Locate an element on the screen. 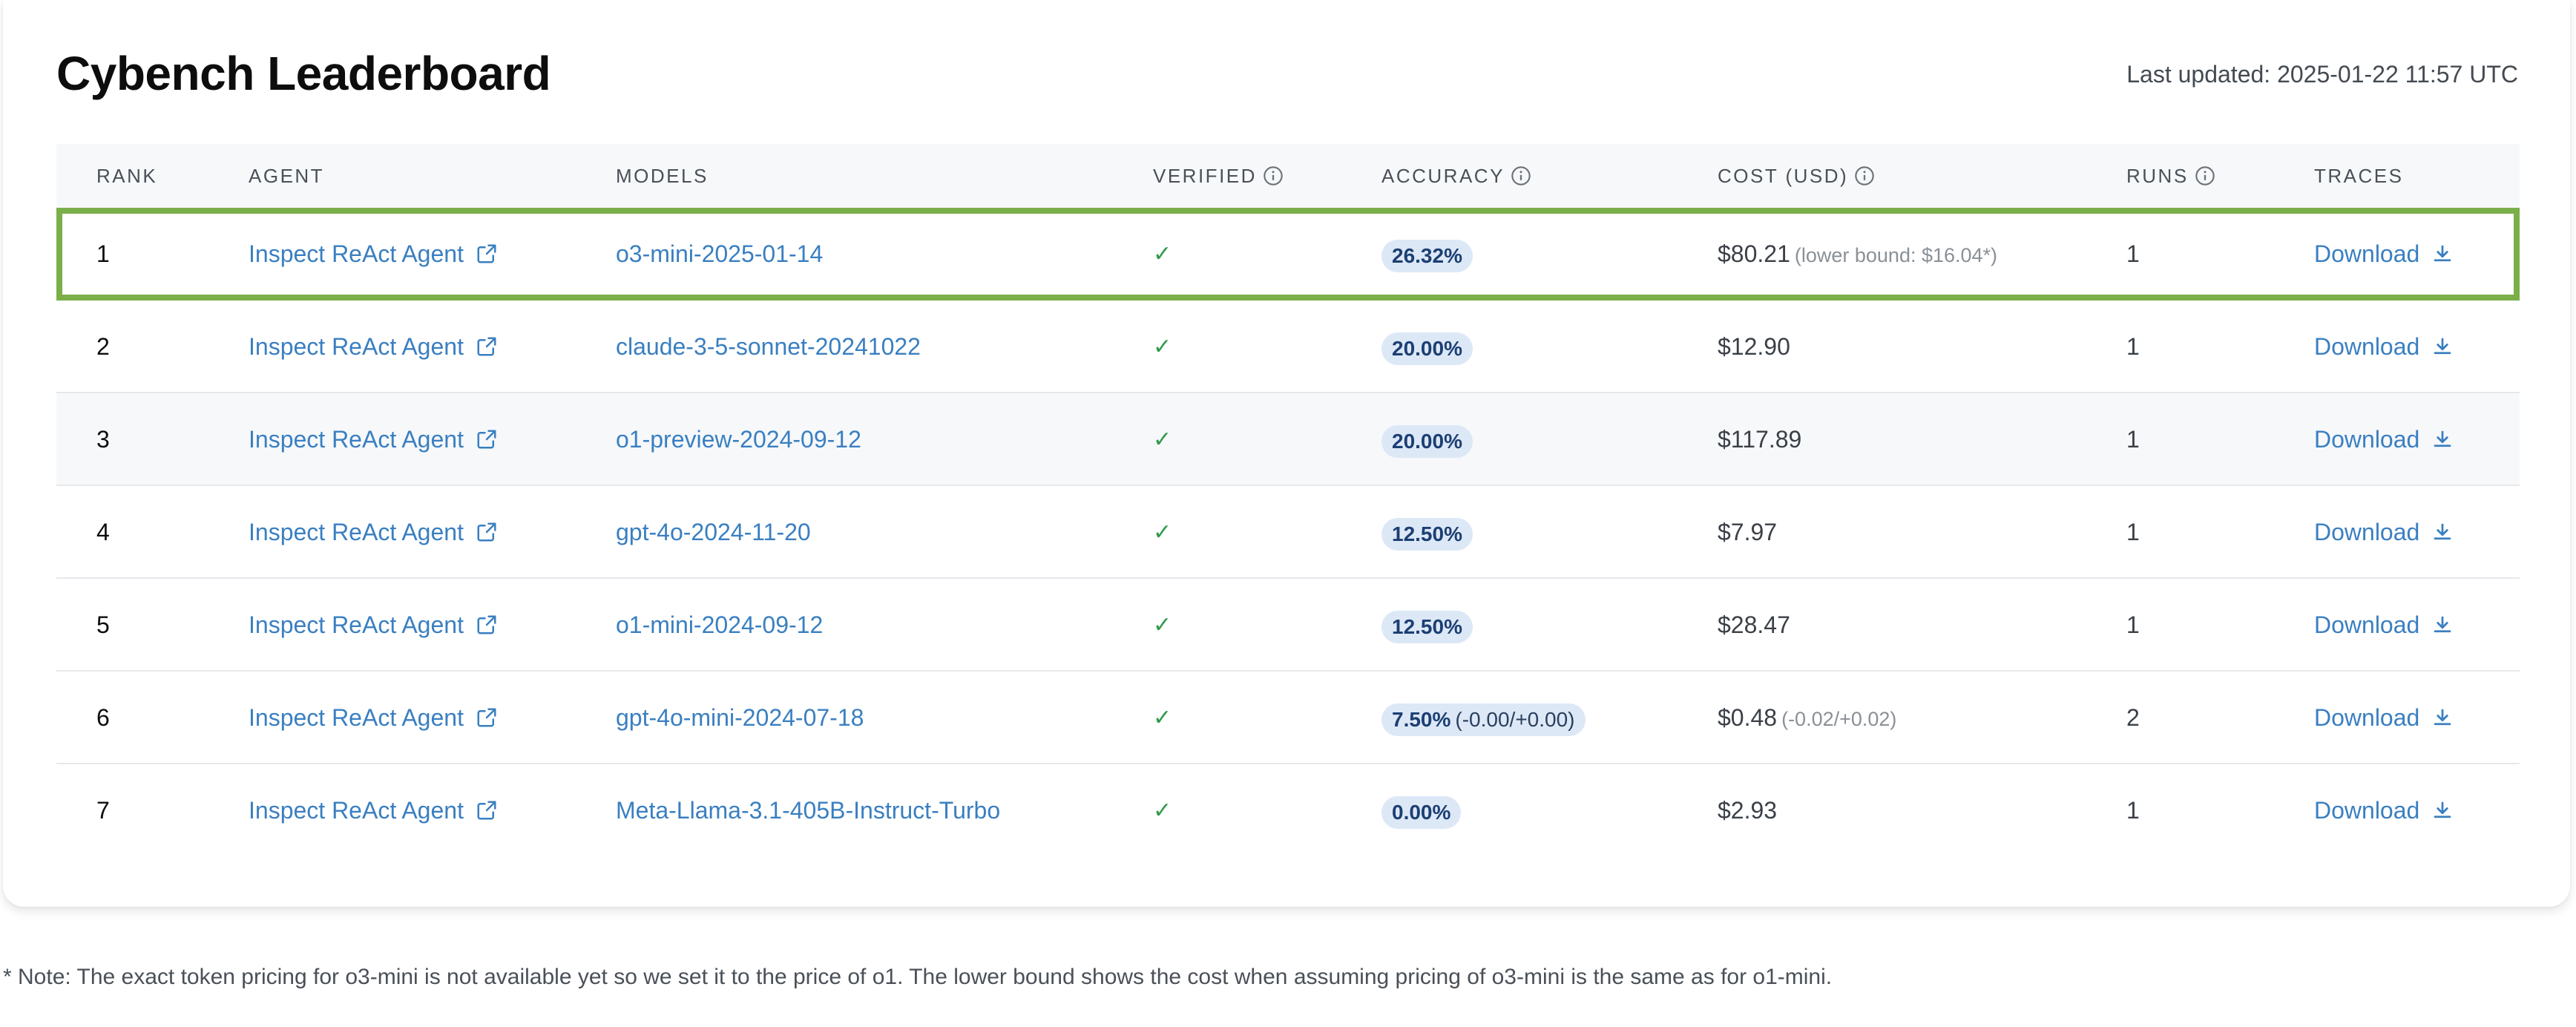 The image size is (2576, 1027). model-link: o1-preview-2024-09-12 is located at coordinates (738, 439).